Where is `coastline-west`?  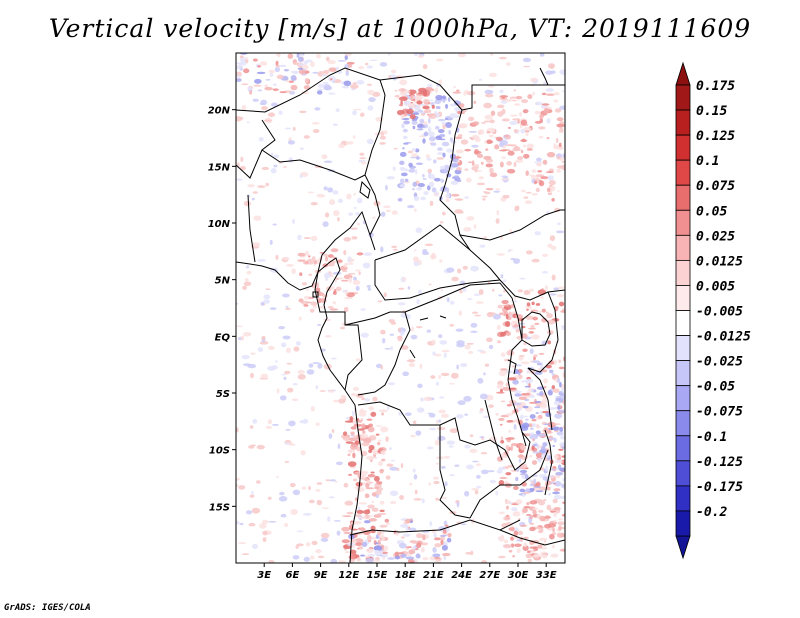
coastline-west is located at coordinates (299, 410).